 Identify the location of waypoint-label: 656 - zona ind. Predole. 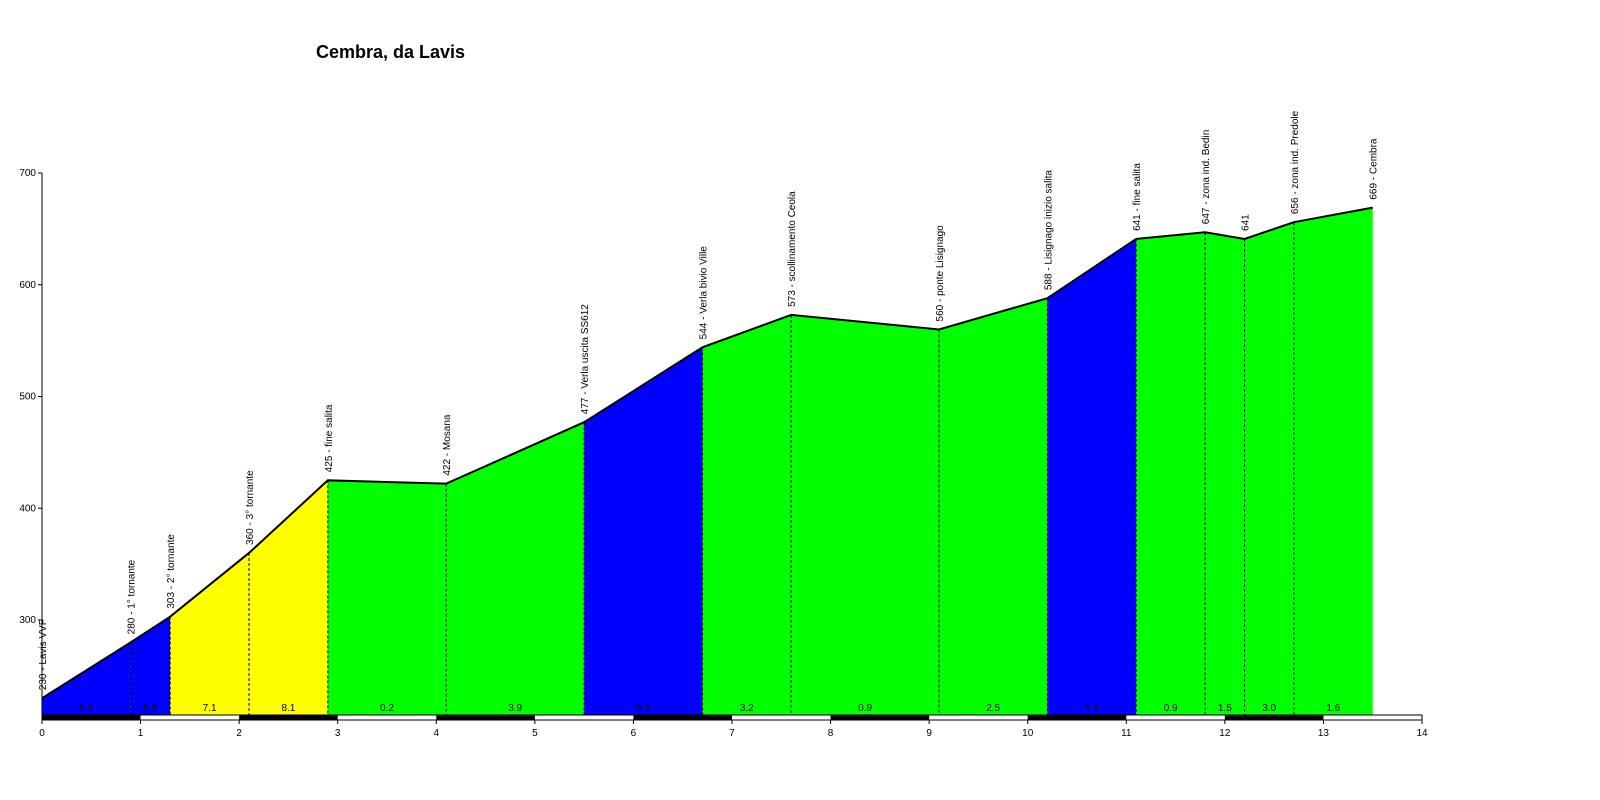
(1295, 162).